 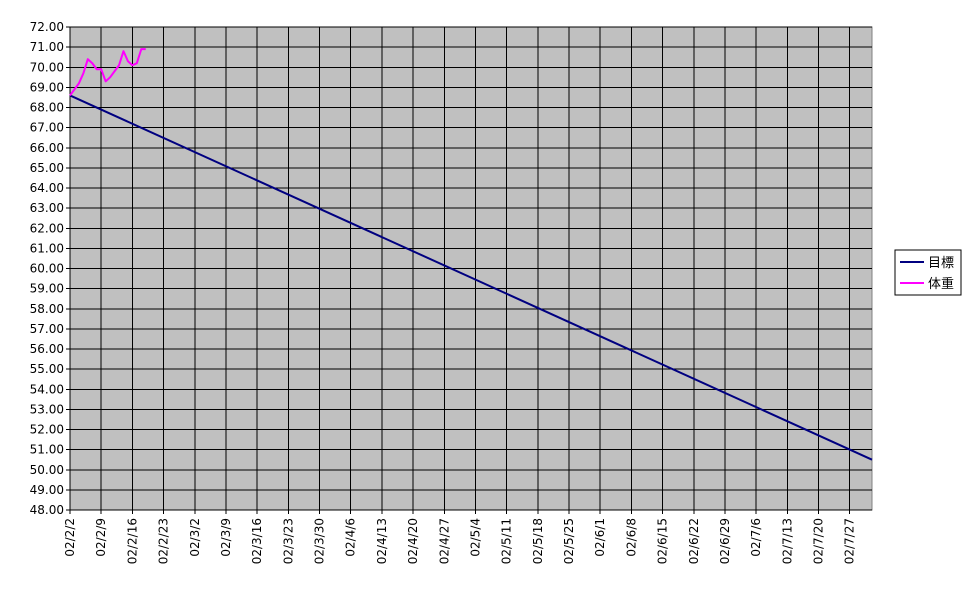 What do you see at coordinates (475, 537) in the screenshot?
I see `x-tick-label: 02/5/4` at bounding box center [475, 537].